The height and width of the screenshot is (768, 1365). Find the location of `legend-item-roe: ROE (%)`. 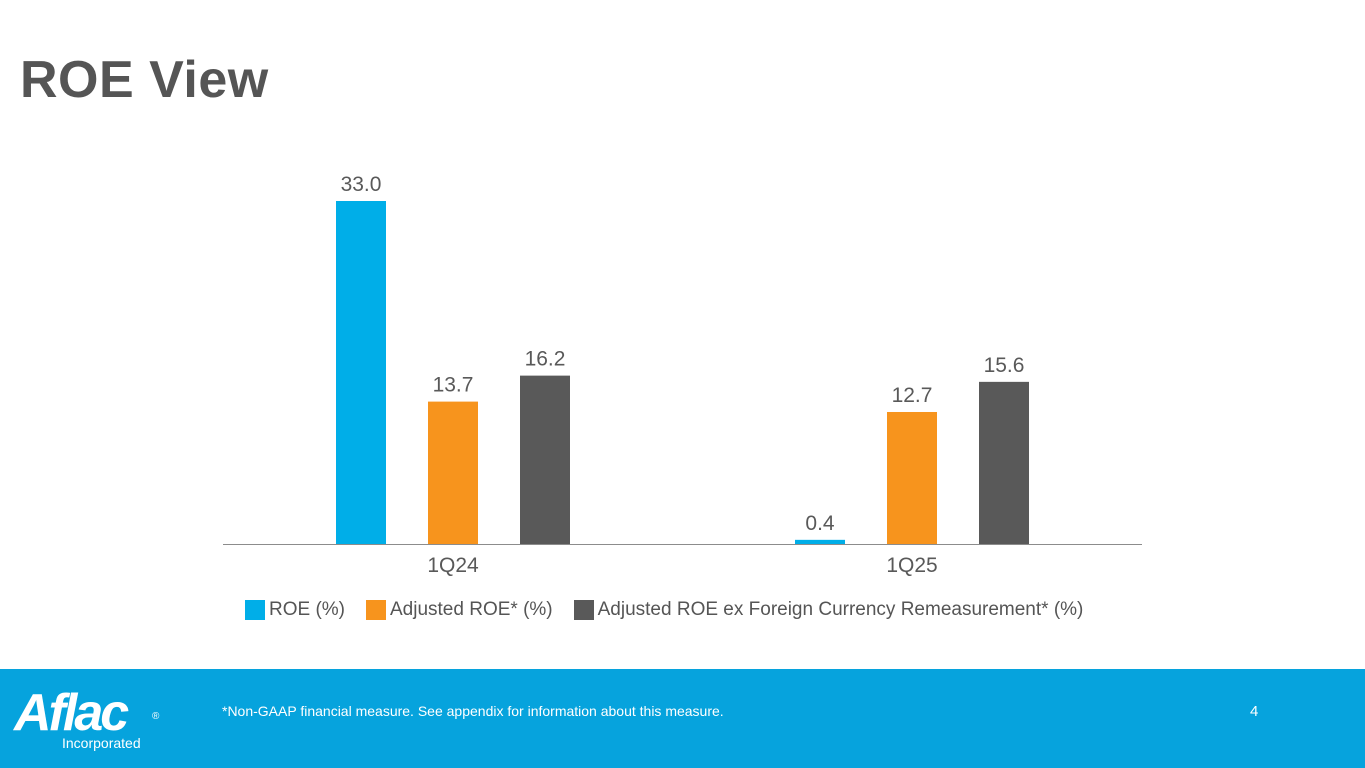

legend-item-roe: ROE (%) is located at coordinates (295, 610).